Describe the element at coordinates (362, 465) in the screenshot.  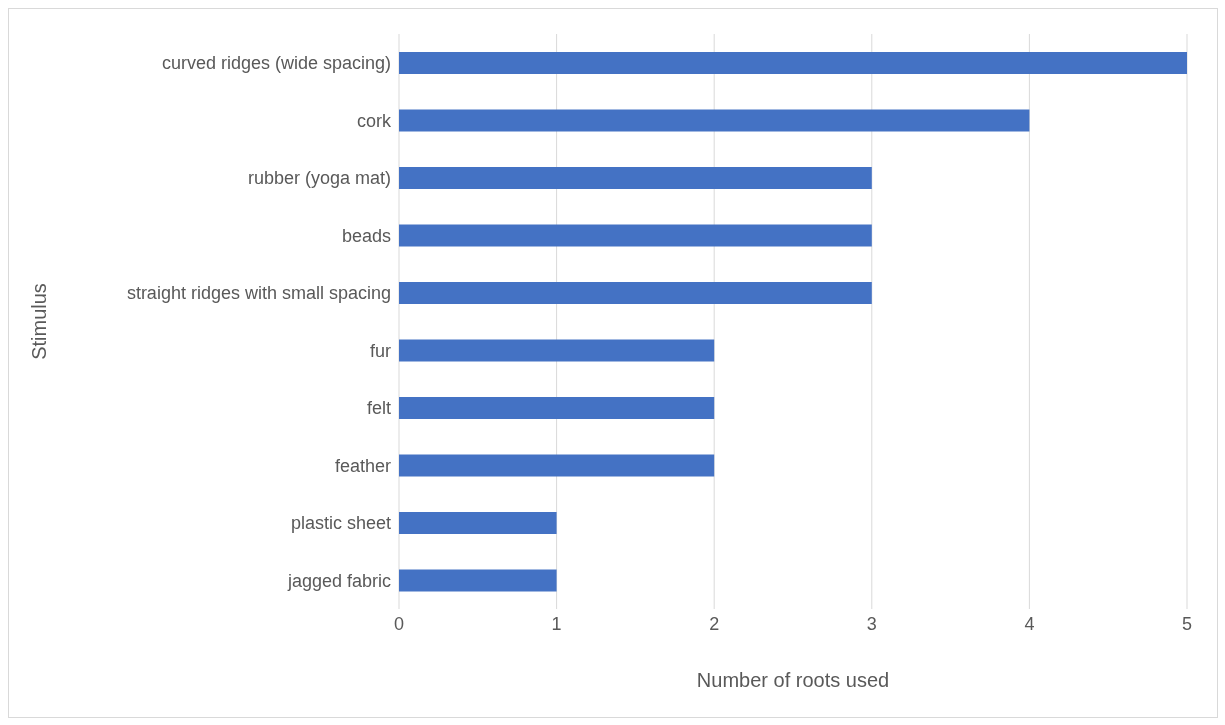
I see `y-tick-label: feather` at that location.